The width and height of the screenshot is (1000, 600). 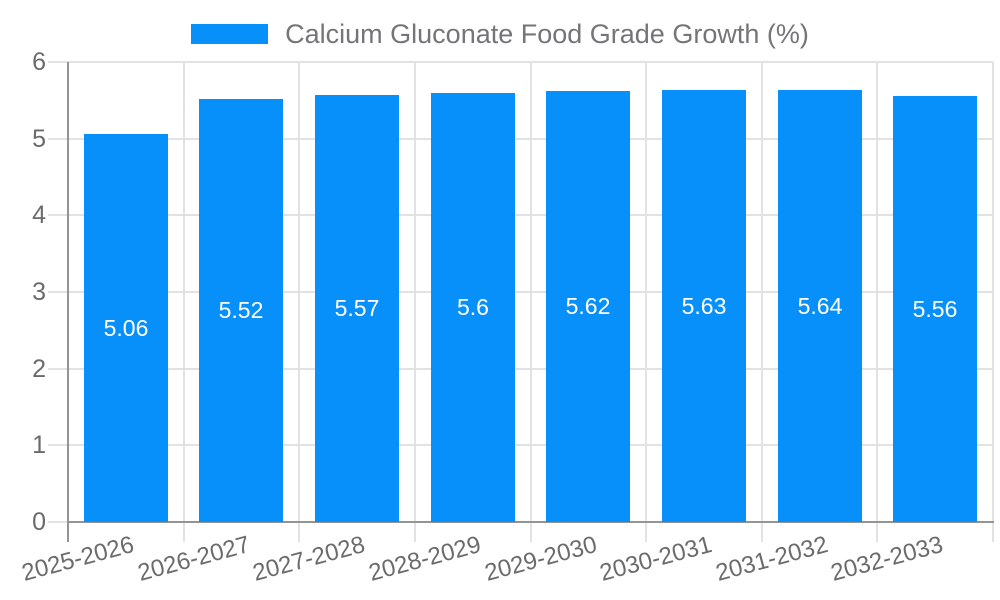 I want to click on x-axis-tick-label: 2025-2026, so click(x=77, y=559).